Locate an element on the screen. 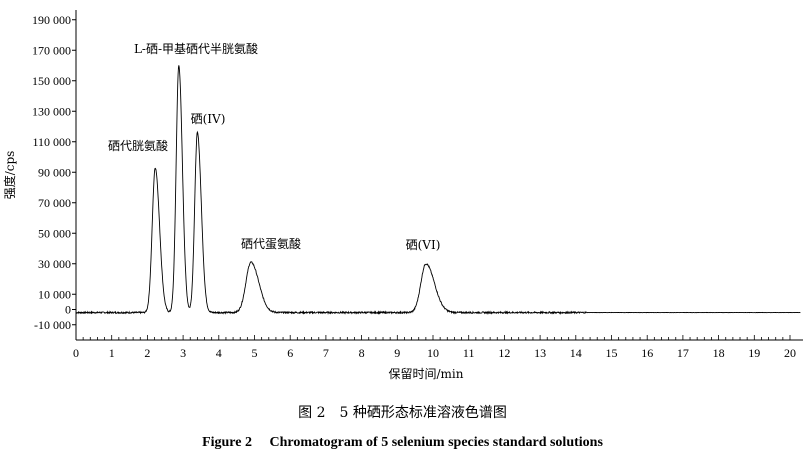 This screenshot has width=805, height=451. x-tick-label: 19 is located at coordinates (754, 353).